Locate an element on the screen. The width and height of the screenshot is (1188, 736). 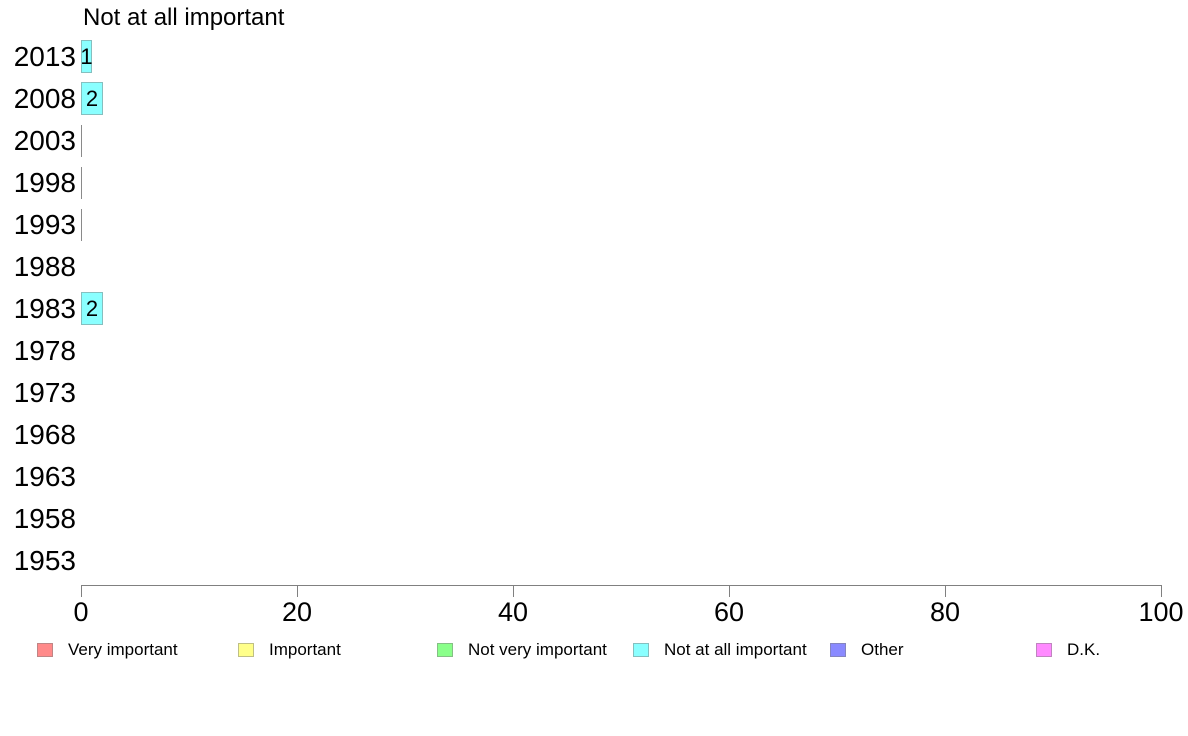
bar: 1 is located at coordinates (86, 56).